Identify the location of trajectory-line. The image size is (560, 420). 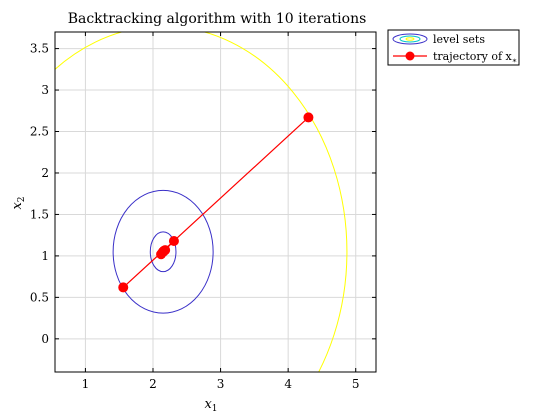
(215, 202).